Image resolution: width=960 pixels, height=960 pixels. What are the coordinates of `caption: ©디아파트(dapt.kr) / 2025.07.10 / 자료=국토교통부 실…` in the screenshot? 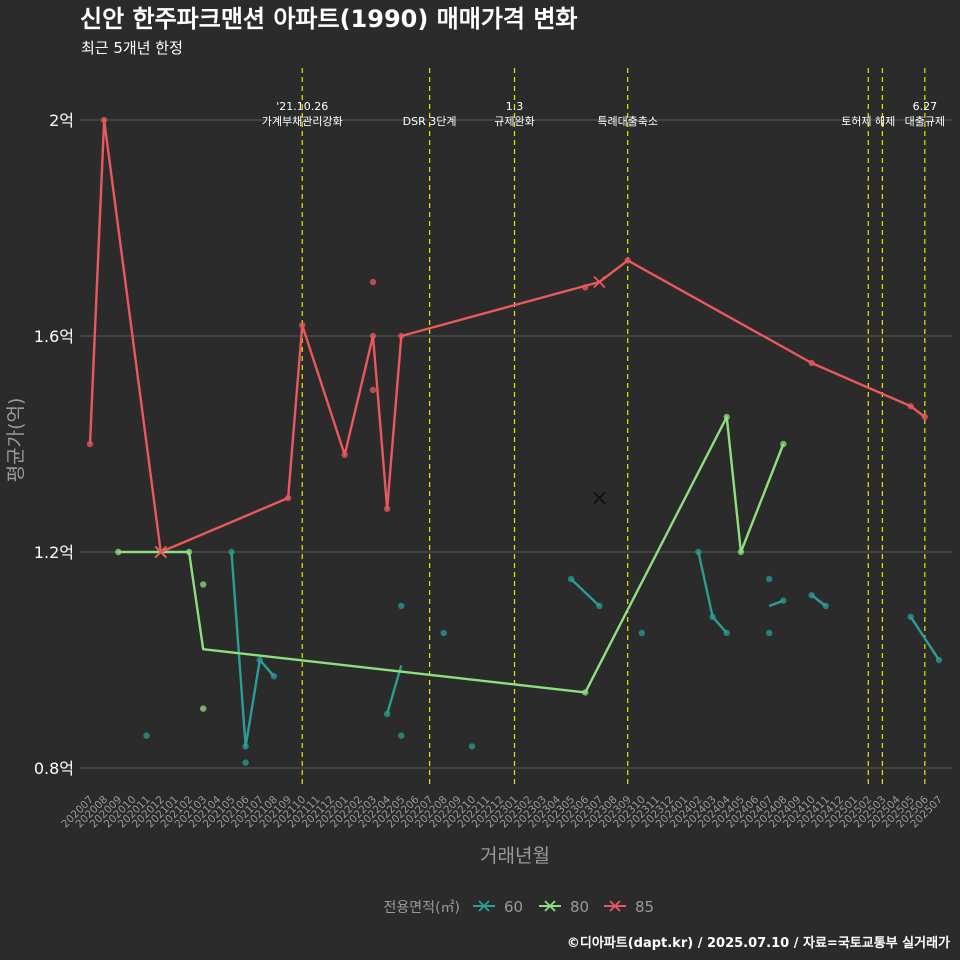 It's located at (758, 943).